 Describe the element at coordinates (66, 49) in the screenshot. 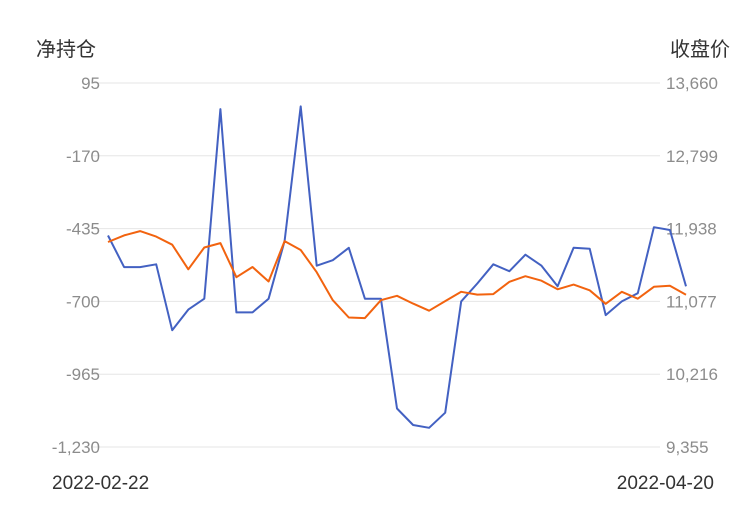

I see `left-axis-title: 净持仓` at that location.